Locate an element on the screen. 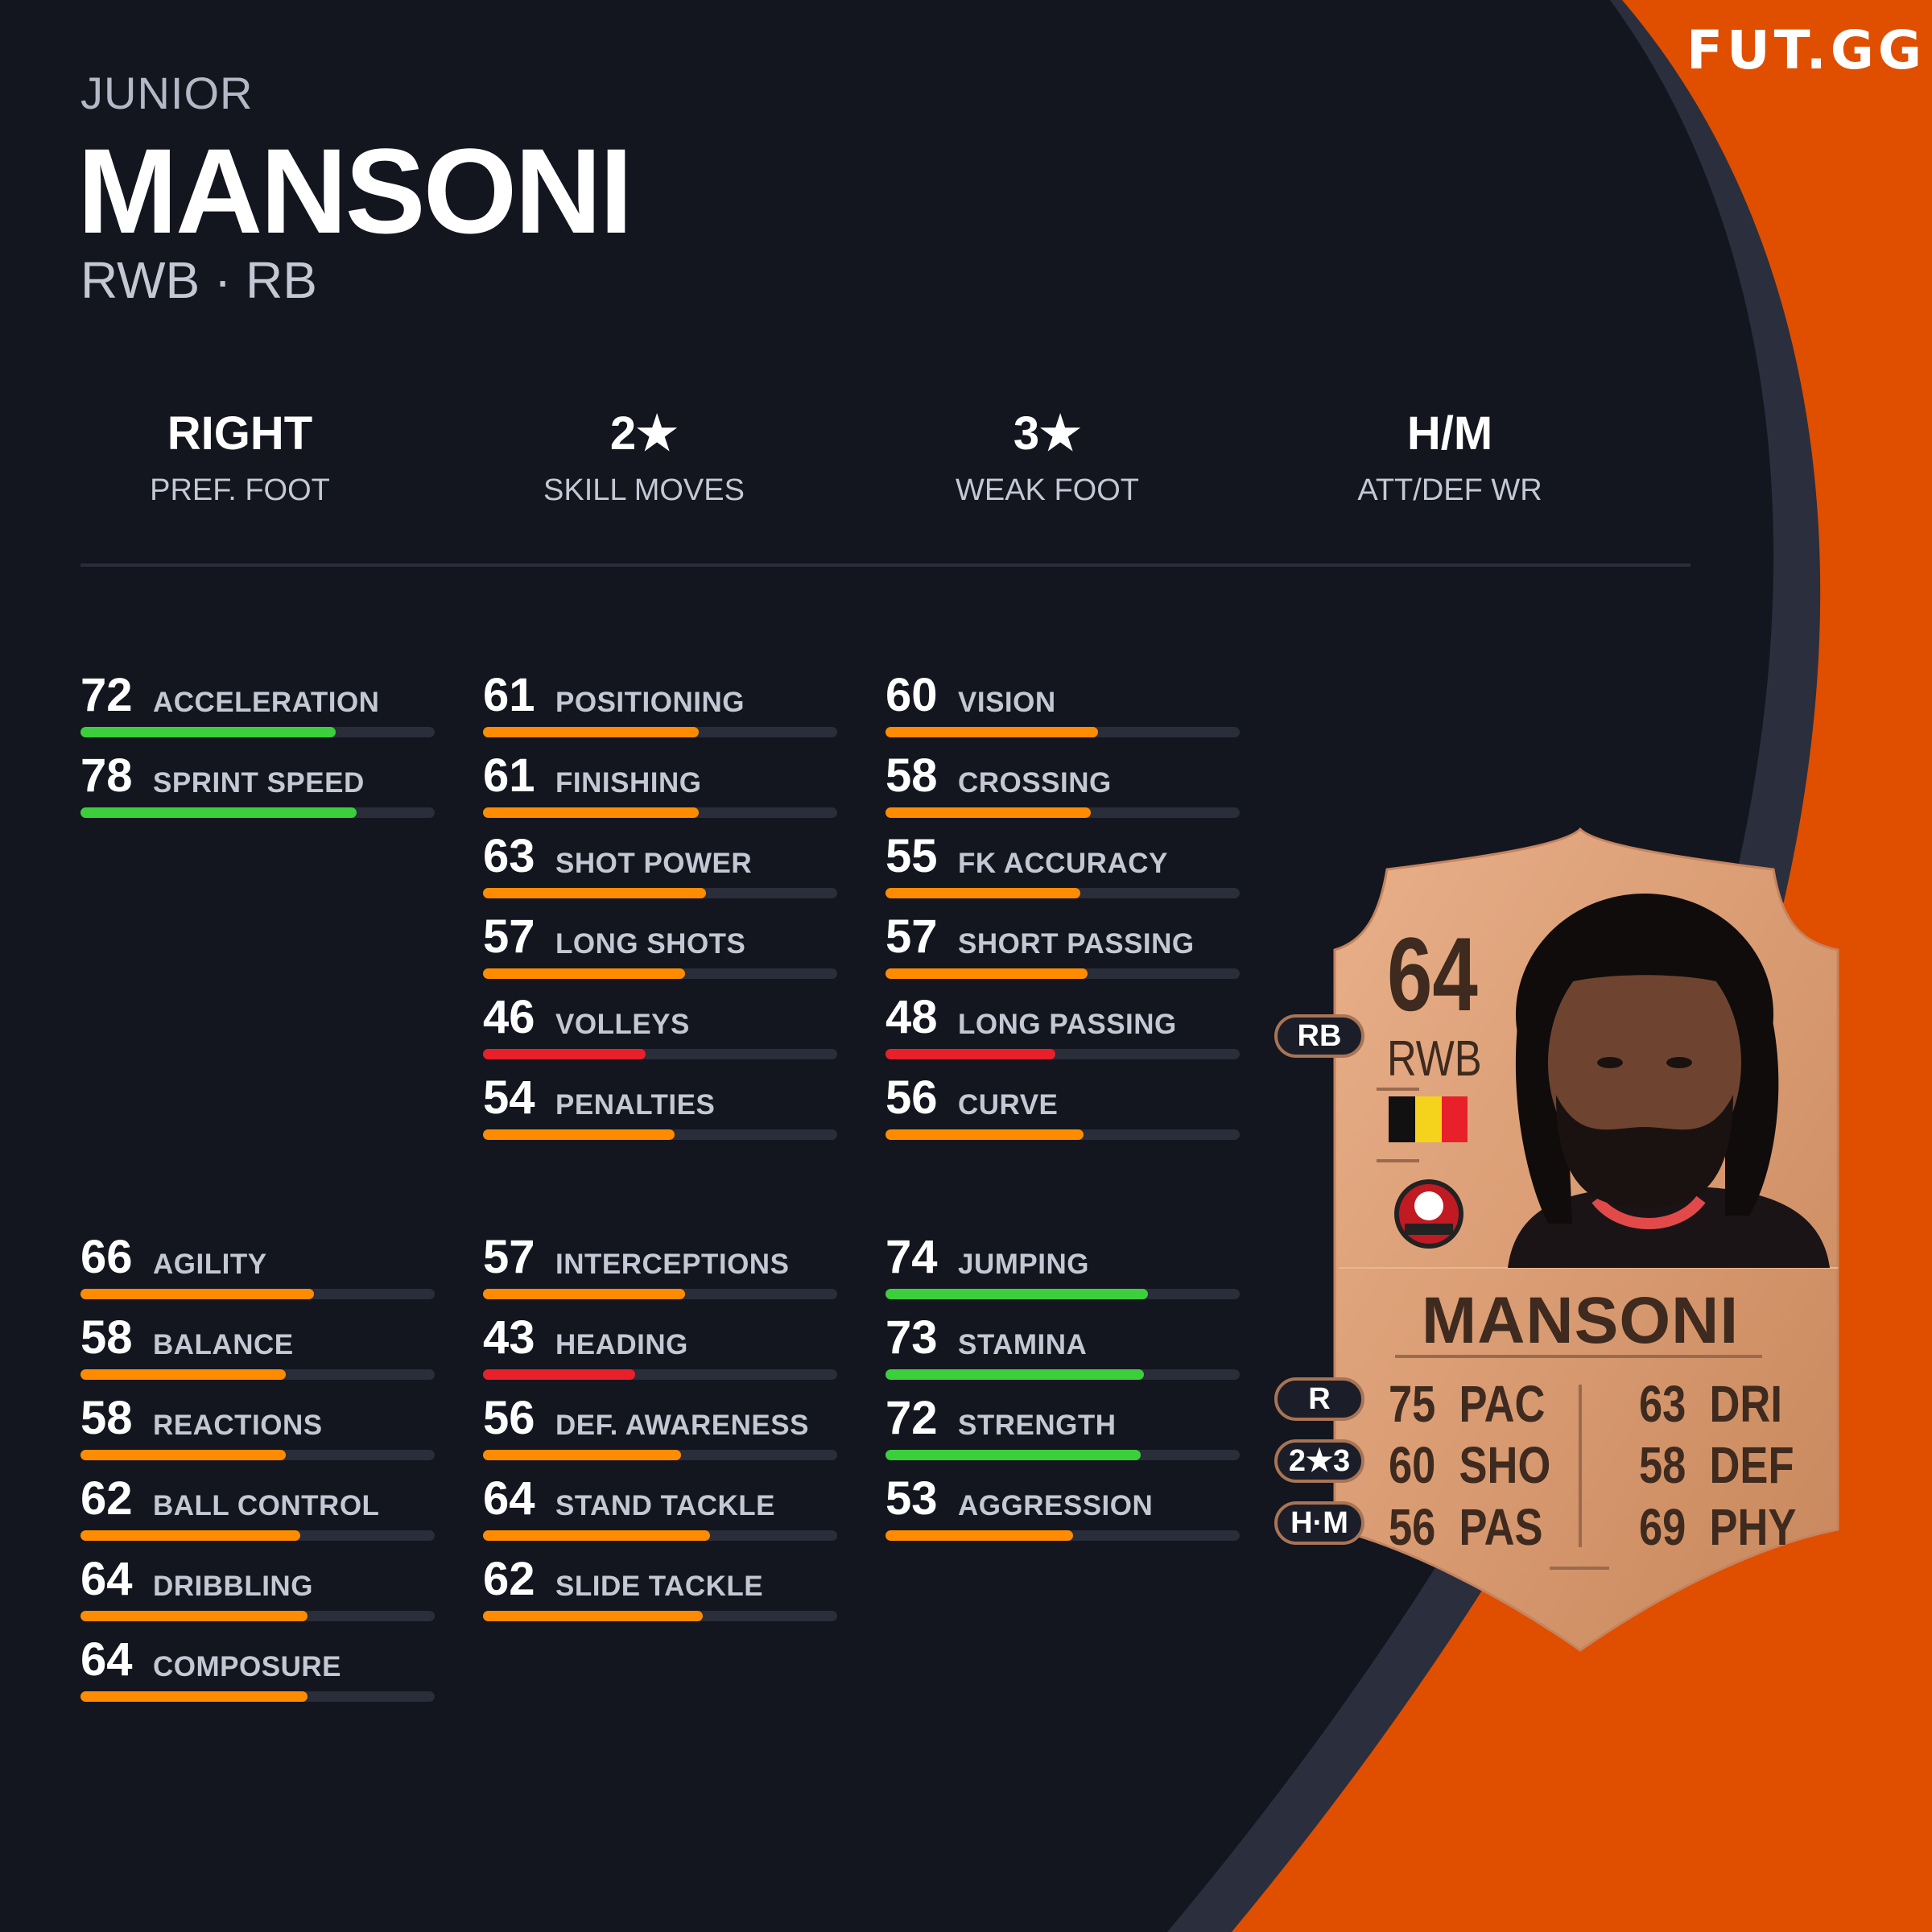 The width and height of the screenshot is (1932, 1932). info-pref-foot: RIGHT PREF. FOOT is located at coordinates (240, 458).